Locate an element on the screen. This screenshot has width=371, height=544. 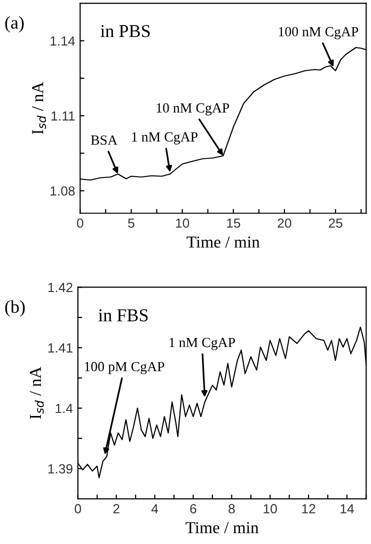
annotation: in PBS is located at coordinates (125, 31).